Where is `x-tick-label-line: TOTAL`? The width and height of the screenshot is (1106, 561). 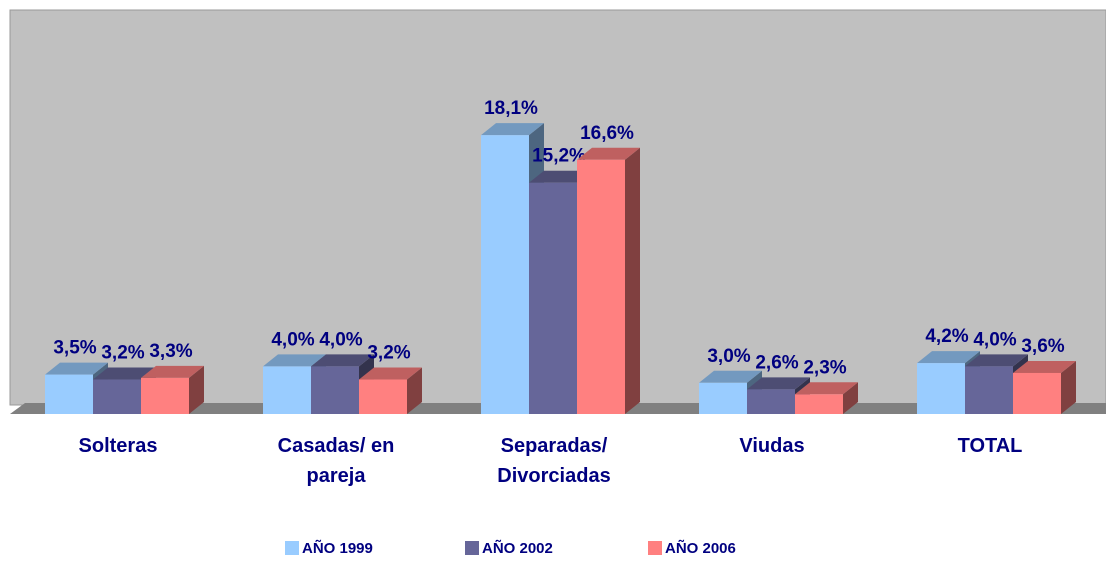
x-tick-label-line: TOTAL is located at coordinates (990, 446).